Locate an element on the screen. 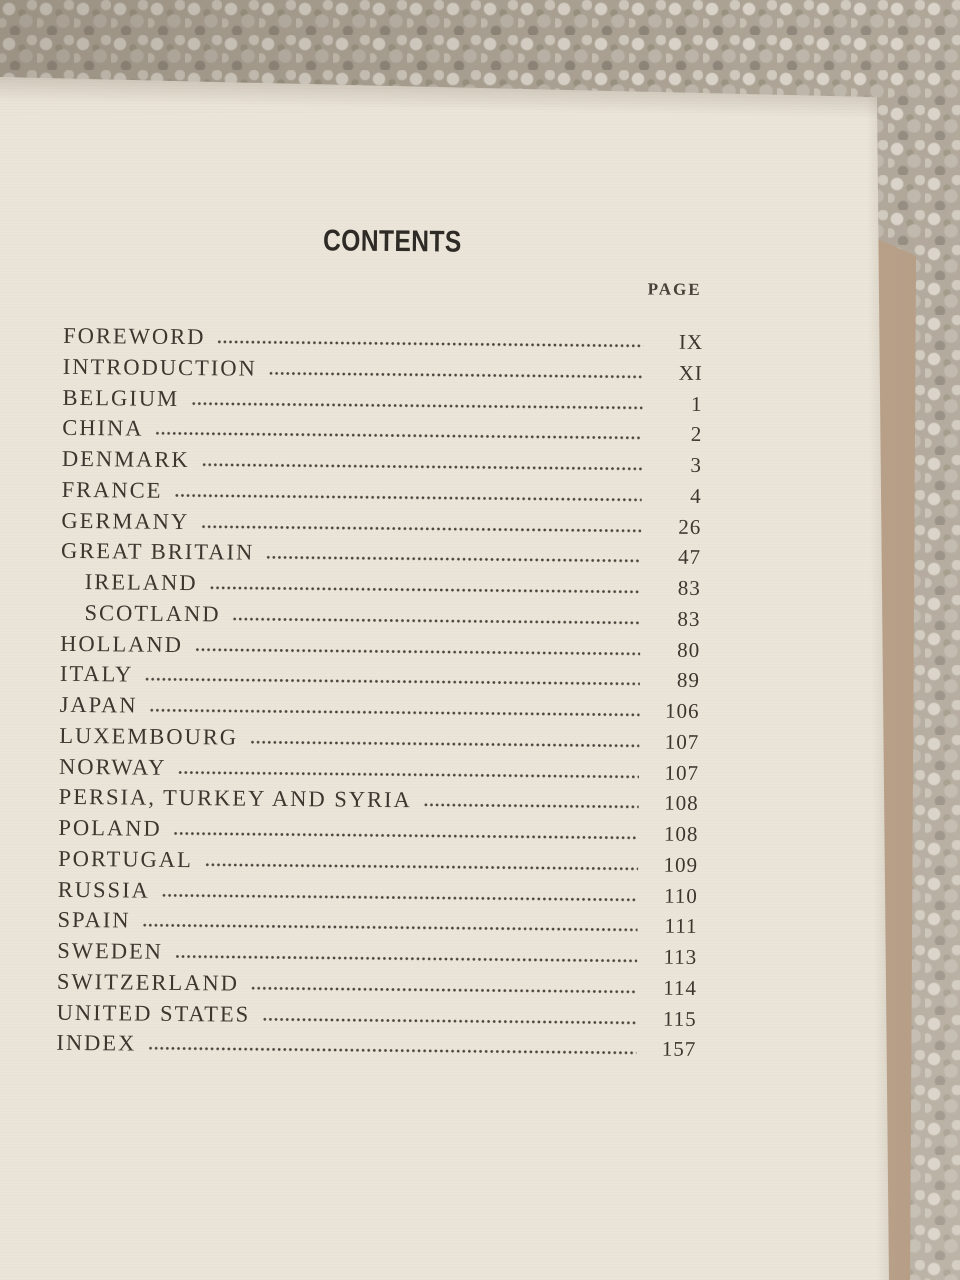 Image resolution: width=960 pixels, height=1280 pixels. toc-entry-label: GERMANY is located at coordinates (125, 520).